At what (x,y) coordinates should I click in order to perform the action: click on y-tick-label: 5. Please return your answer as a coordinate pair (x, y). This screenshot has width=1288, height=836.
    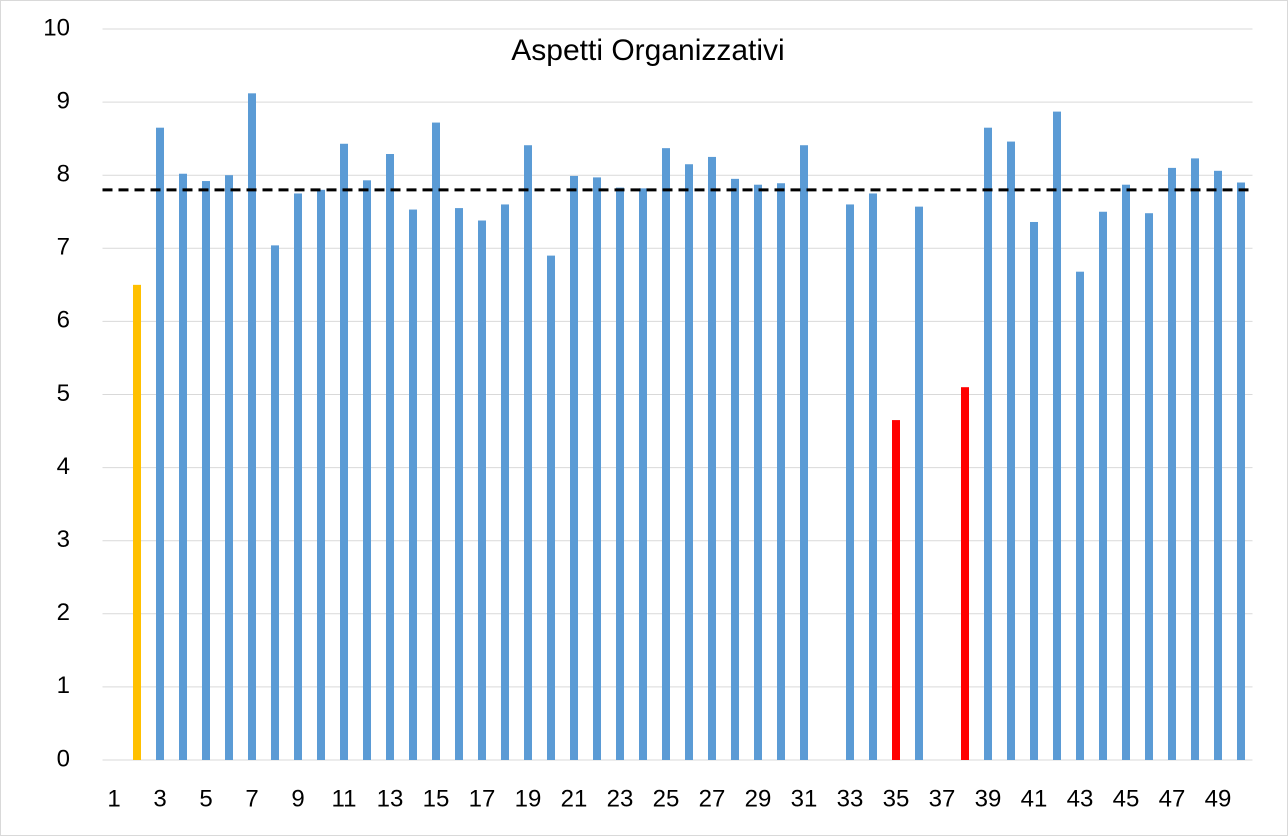
    Looking at the image, I should click on (63, 393).